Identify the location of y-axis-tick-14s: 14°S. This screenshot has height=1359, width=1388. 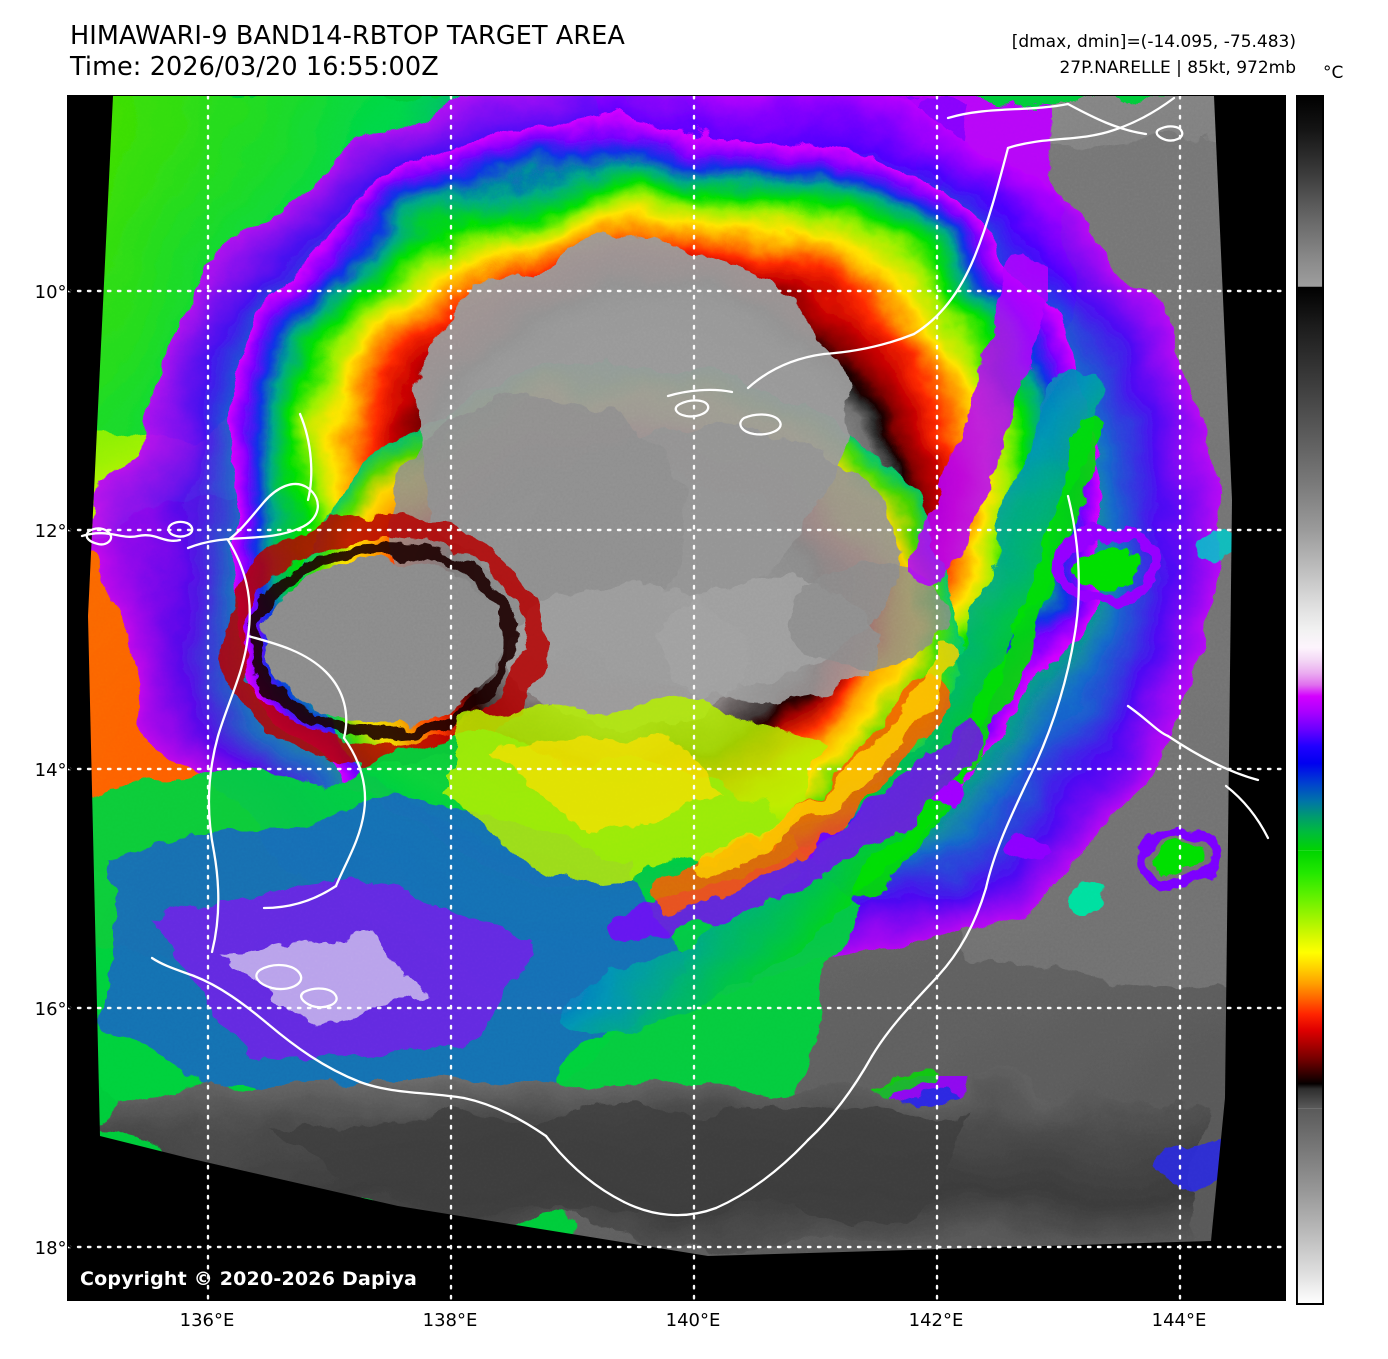
(56, 770).